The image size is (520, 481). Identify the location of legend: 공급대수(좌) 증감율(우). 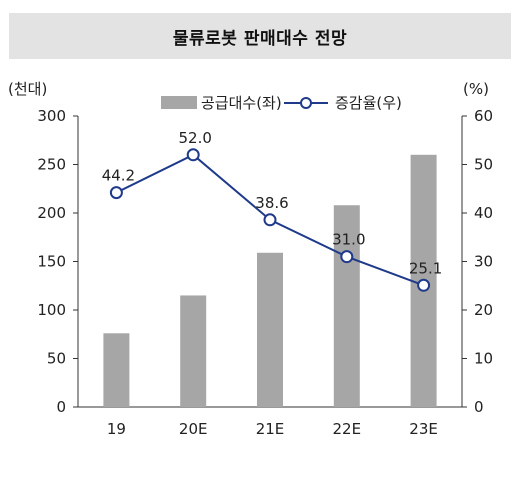
(281, 103).